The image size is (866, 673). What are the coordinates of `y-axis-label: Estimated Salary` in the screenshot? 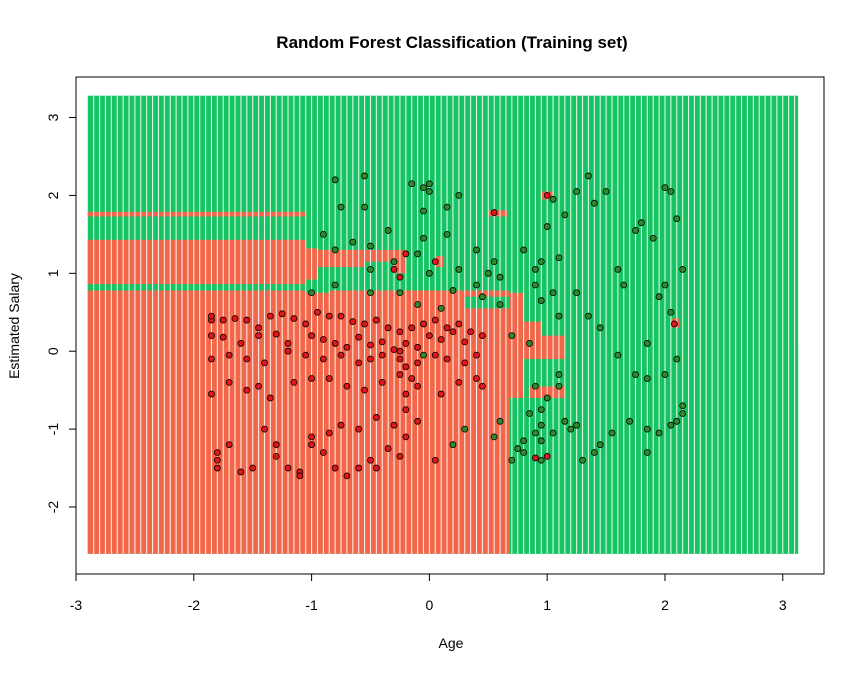 It's located at (14, 326).